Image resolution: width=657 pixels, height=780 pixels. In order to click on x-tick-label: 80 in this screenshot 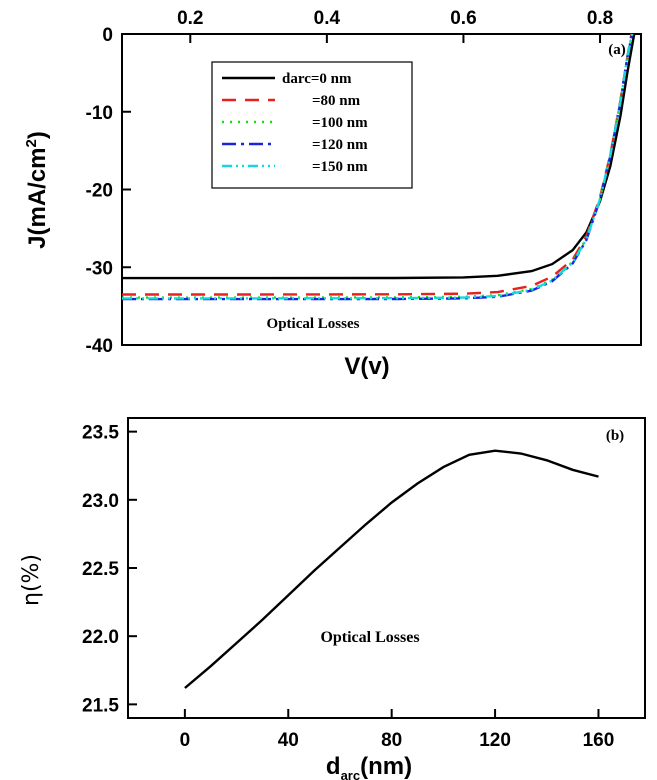, I will do `click(391, 740)`.